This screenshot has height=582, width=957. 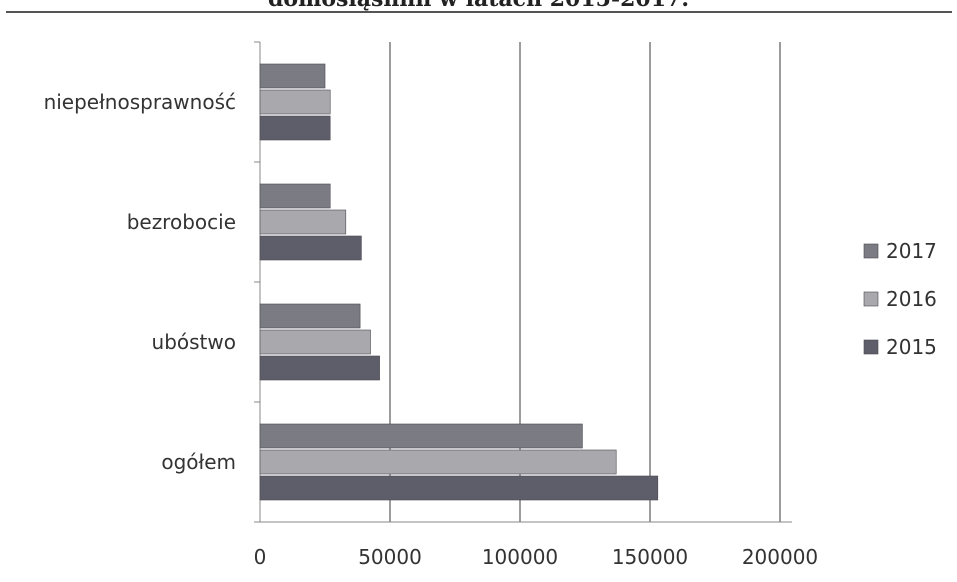 I want to click on category-label: bezrobocie, so click(x=181, y=222).